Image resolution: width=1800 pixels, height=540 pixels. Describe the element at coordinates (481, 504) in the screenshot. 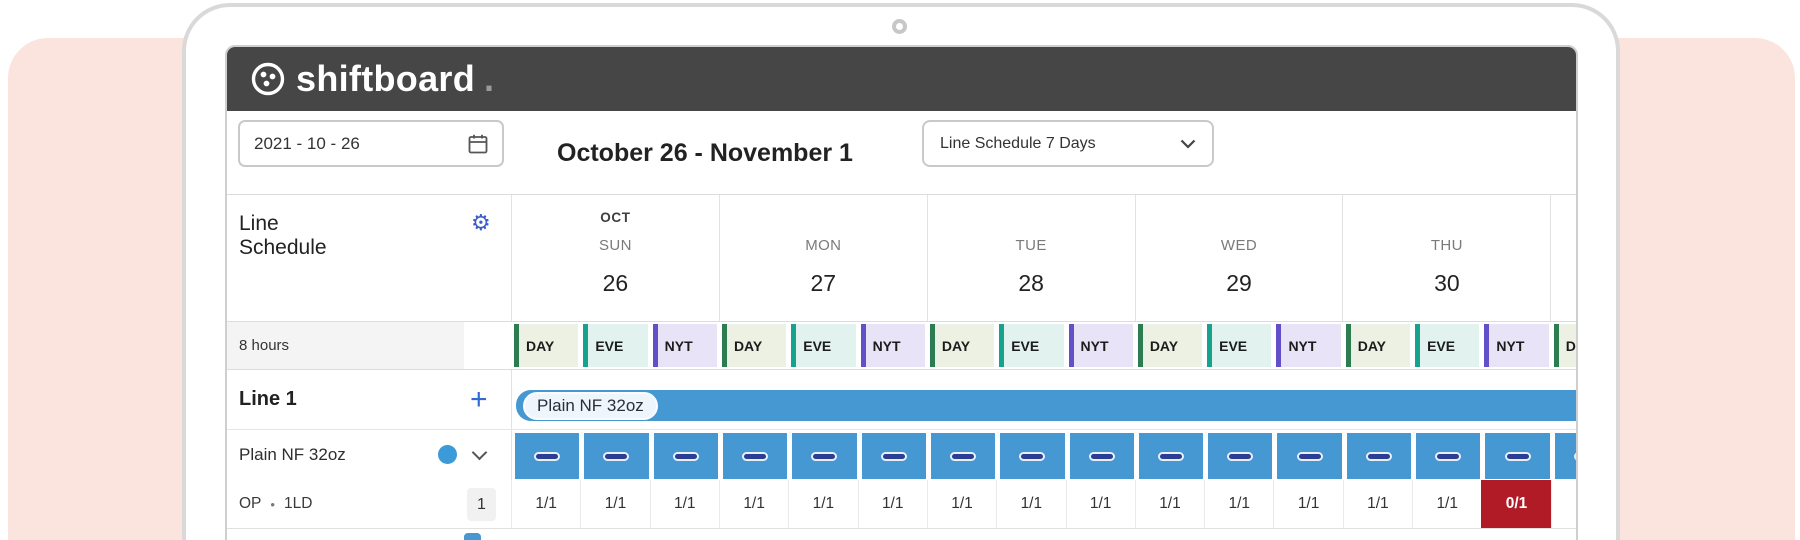

I see `crew-count-badge: 1` at that location.